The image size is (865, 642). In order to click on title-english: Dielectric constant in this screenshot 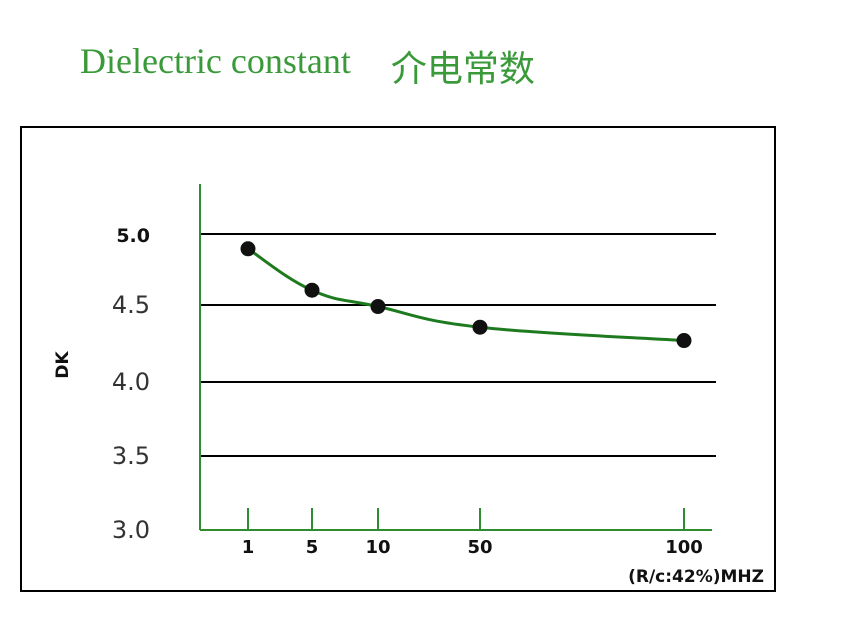, I will do `click(215, 61)`.